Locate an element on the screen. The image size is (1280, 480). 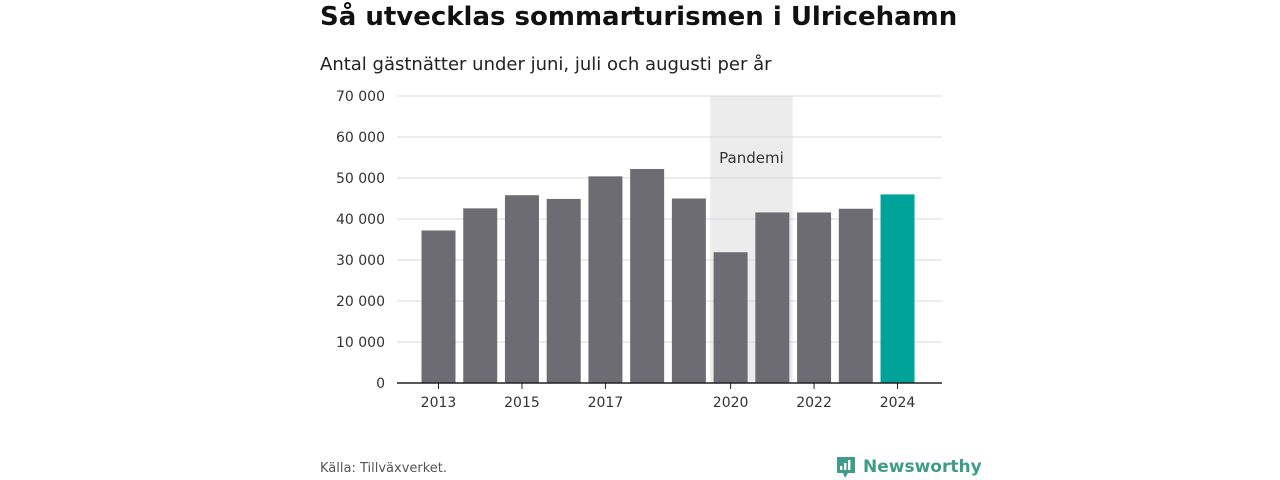
x-tick-label: 2024 is located at coordinates (898, 403).